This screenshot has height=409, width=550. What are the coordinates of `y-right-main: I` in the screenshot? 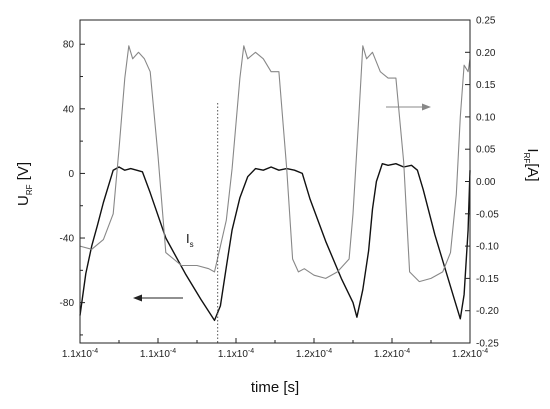 It's located at (532, 150).